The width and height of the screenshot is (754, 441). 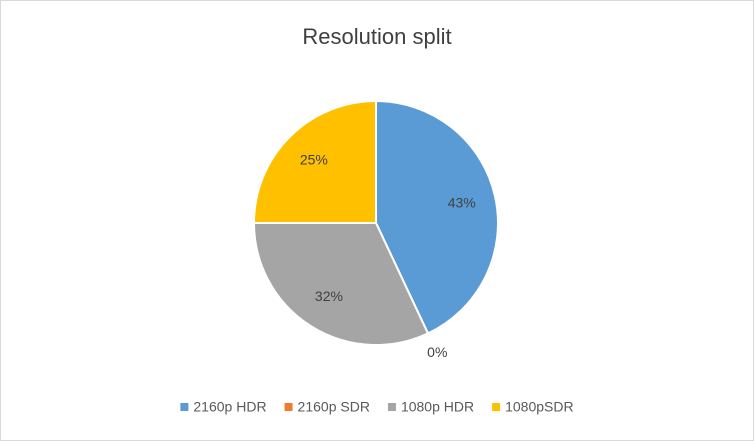 I want to click on data-label: 43%, so click(x=462, y=203).